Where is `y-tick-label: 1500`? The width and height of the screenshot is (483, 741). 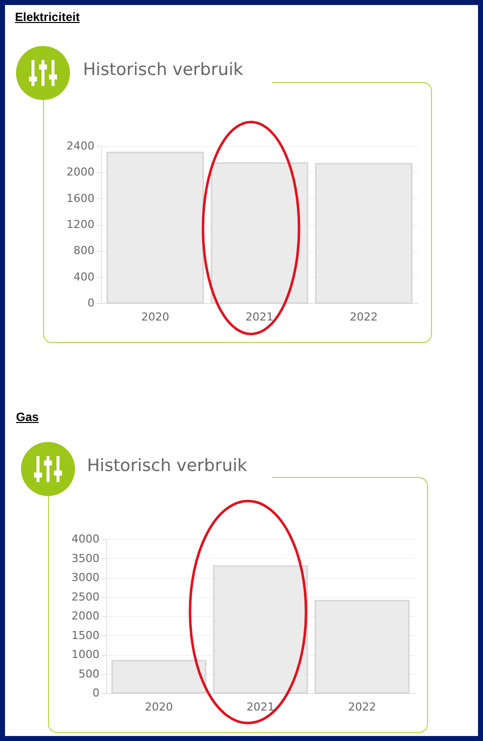 y-tick-label: 1500 is located at coordinates (86, 635).